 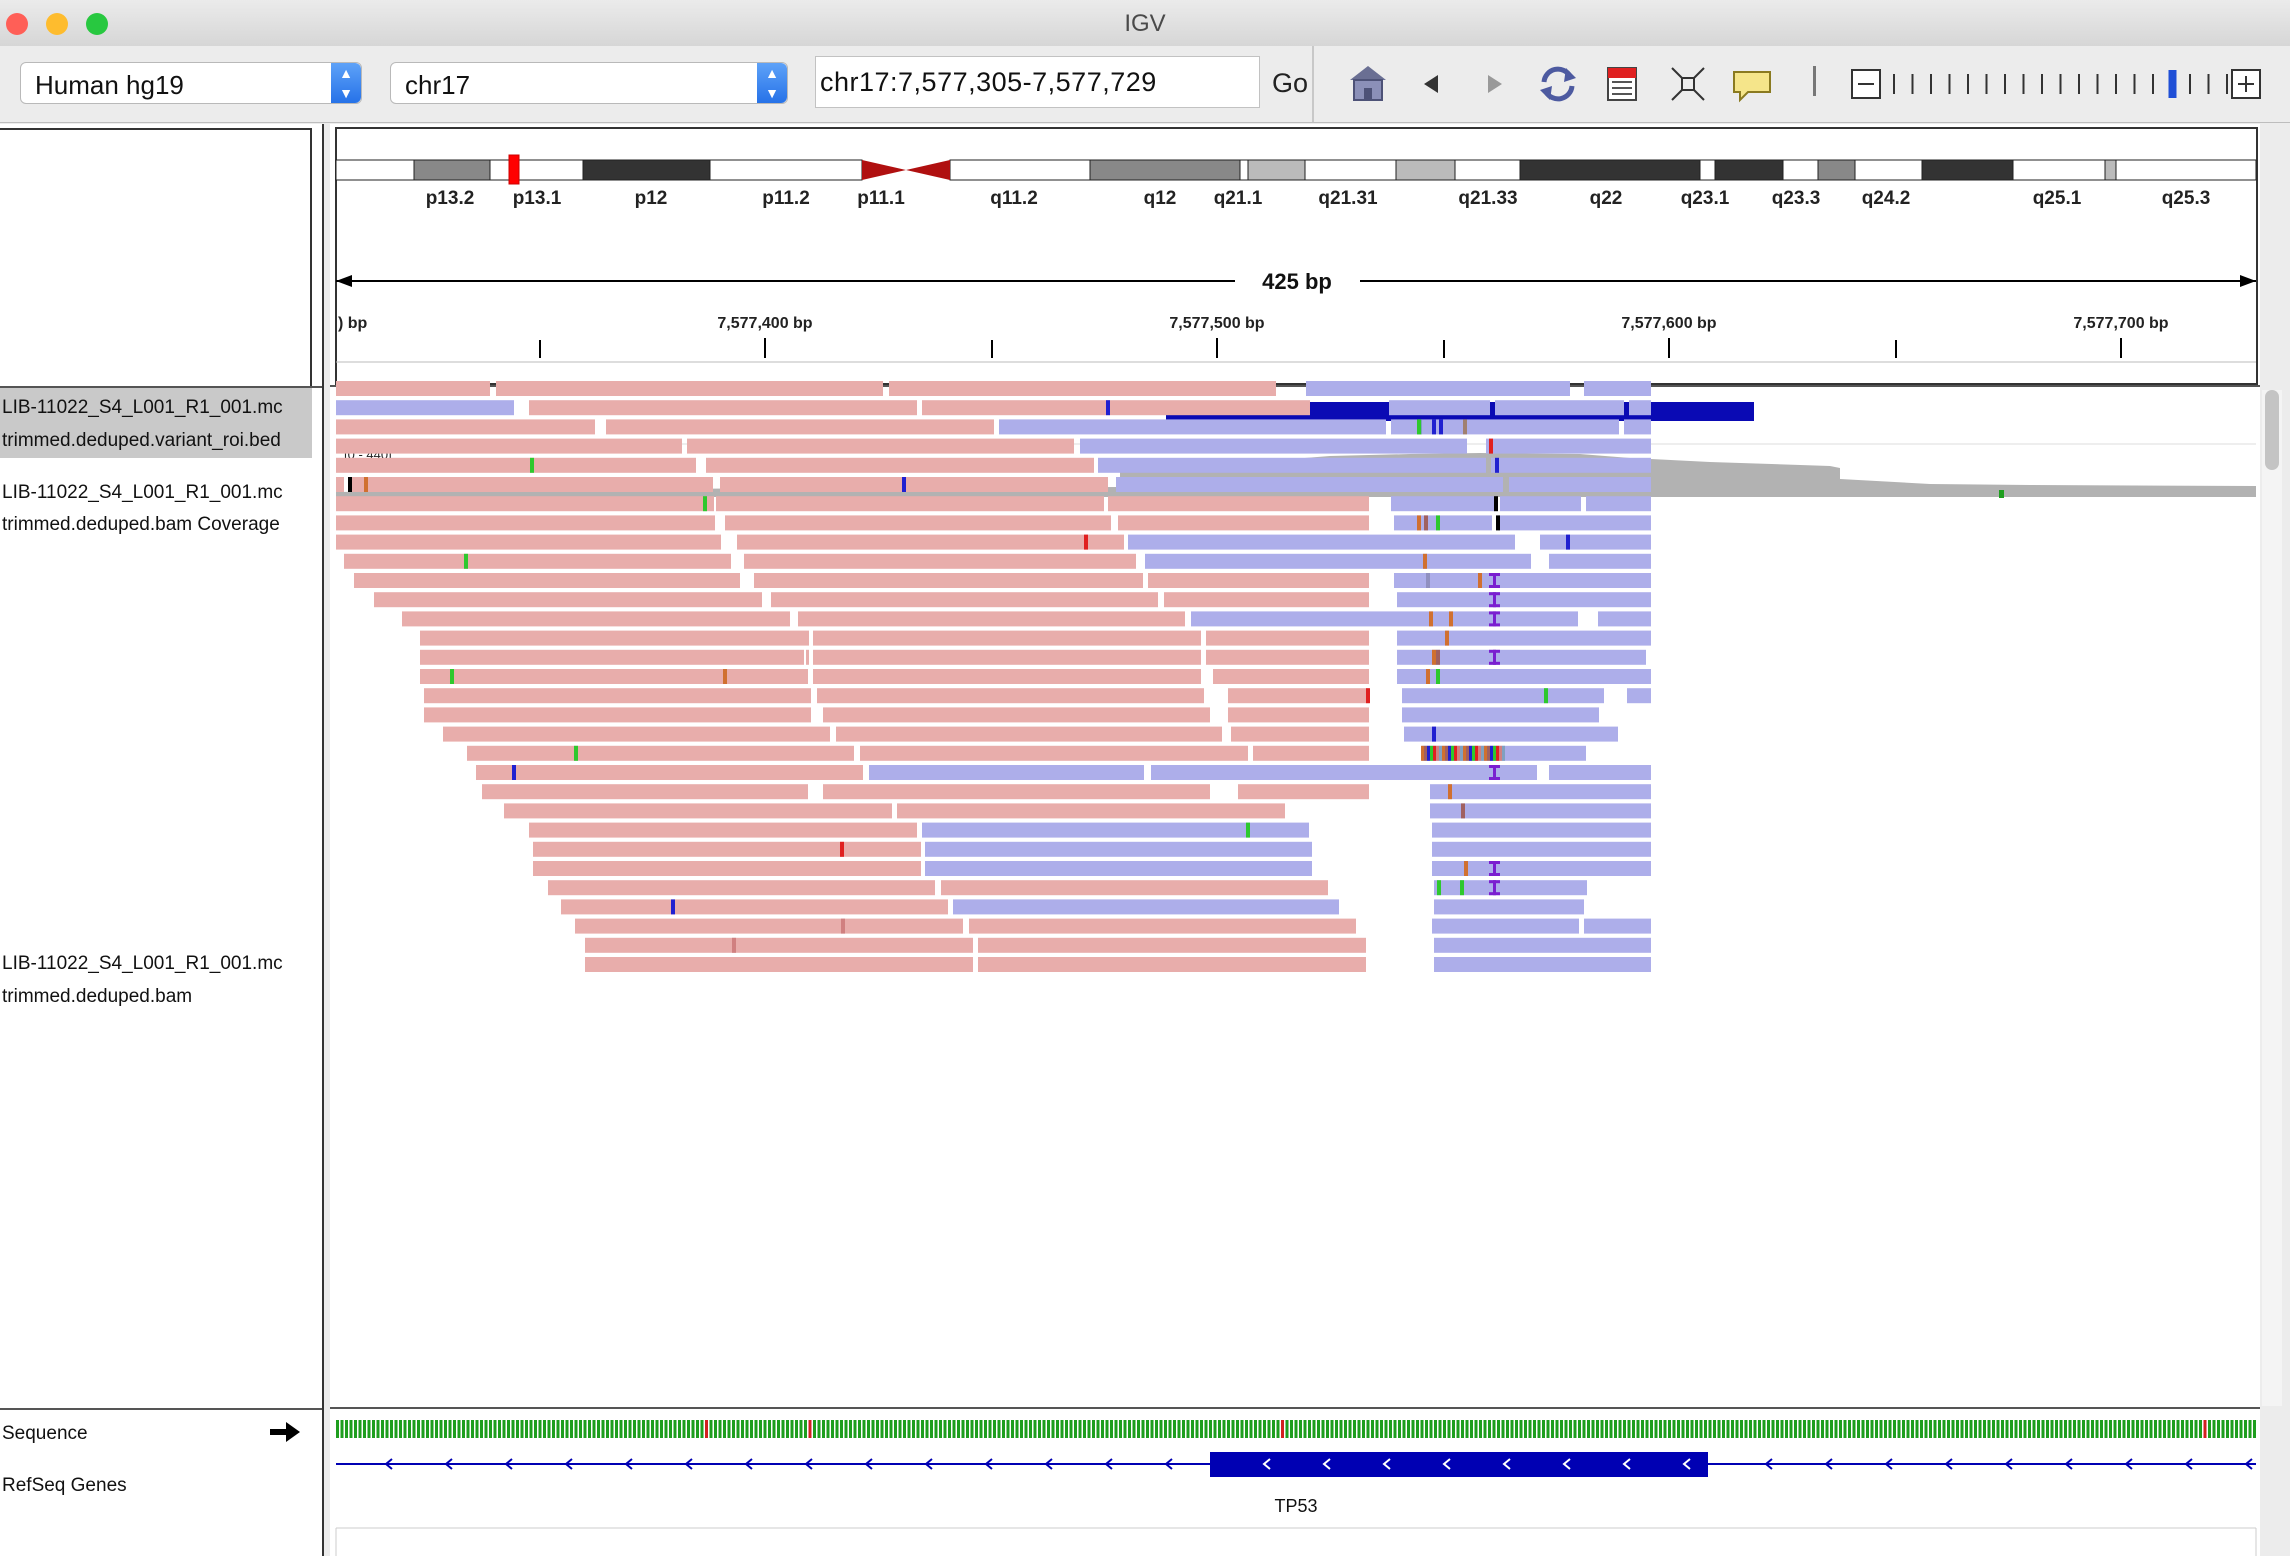 I want to click on back-icon, so click(x=1432, y=84).